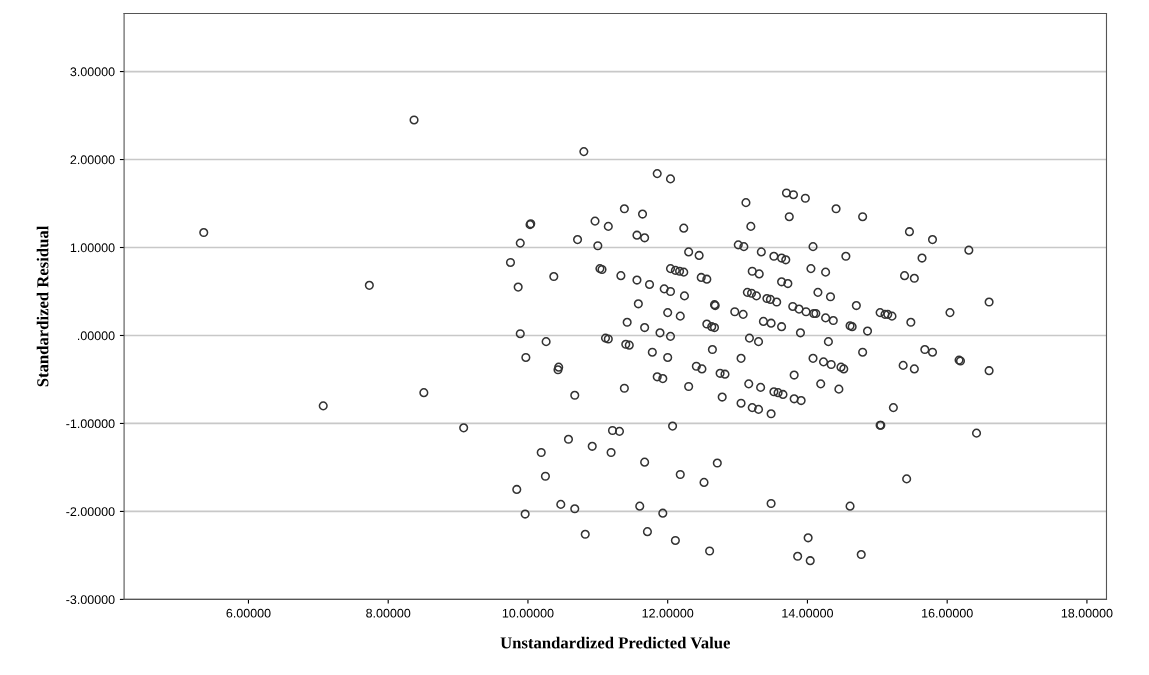  What do you see at coordinates (1087, 613) in the screenshot?
I see `x-tick-label: 18.00000` at bounding box center [1087, 613].